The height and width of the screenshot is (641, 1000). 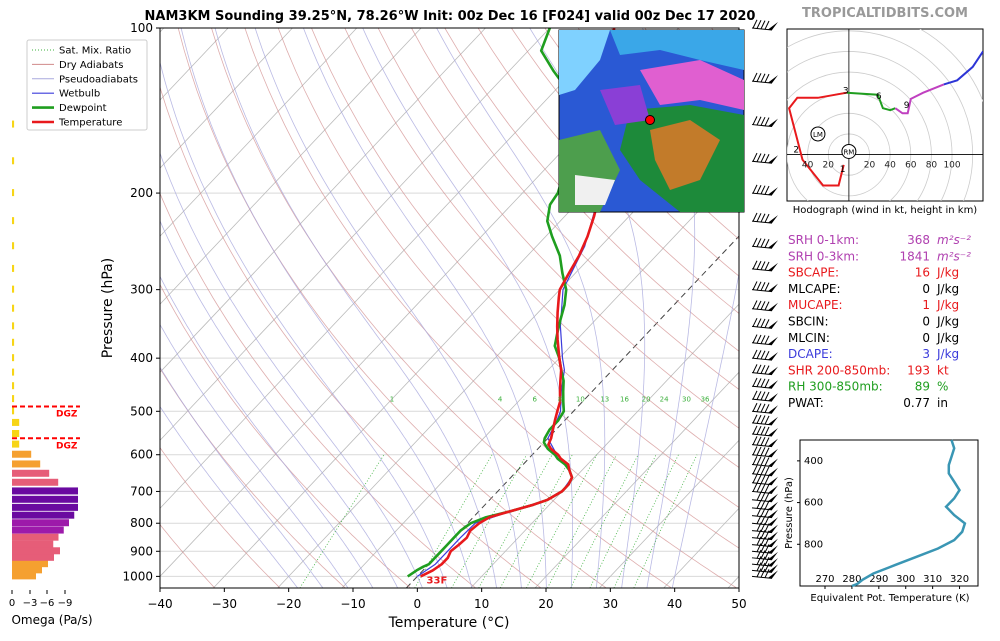 I want to click on theta-e-x-tick-label: 310, so click(x=932, y=579).